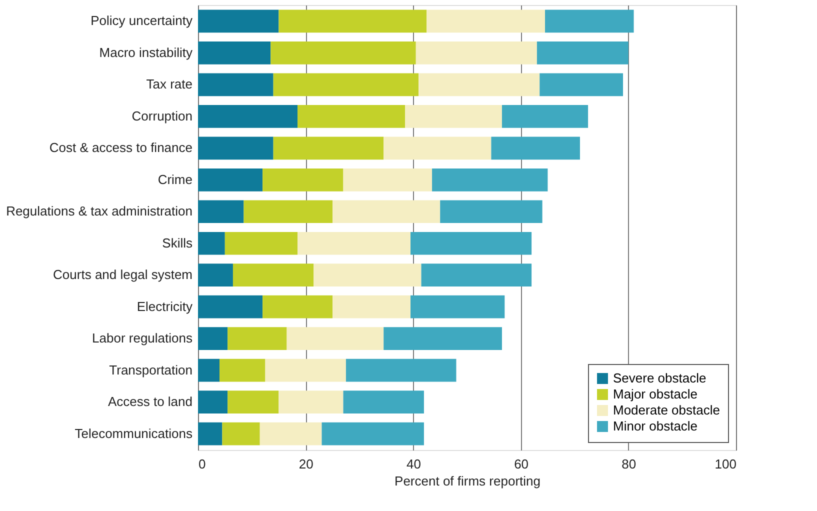 This screenshot has height=511, width=817. Describe the element at coordinates (306, 464) in the screenshot. I see `x-tick-label: 20` at that location.